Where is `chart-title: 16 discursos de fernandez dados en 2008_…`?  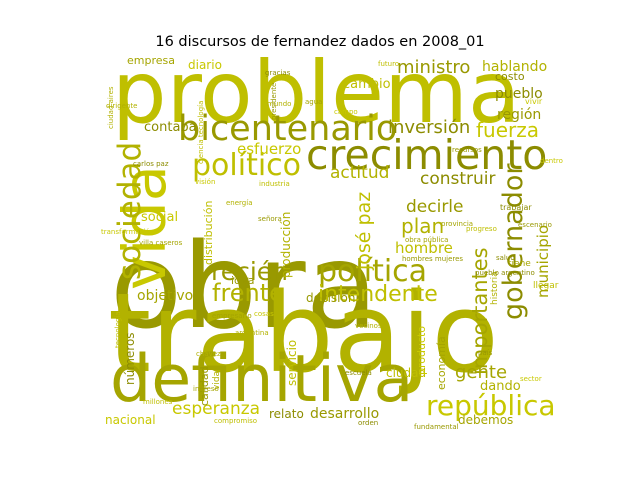
chart-title: 16 discursos de fernandez dados en 2008_… is located at coordinates (320, 42).